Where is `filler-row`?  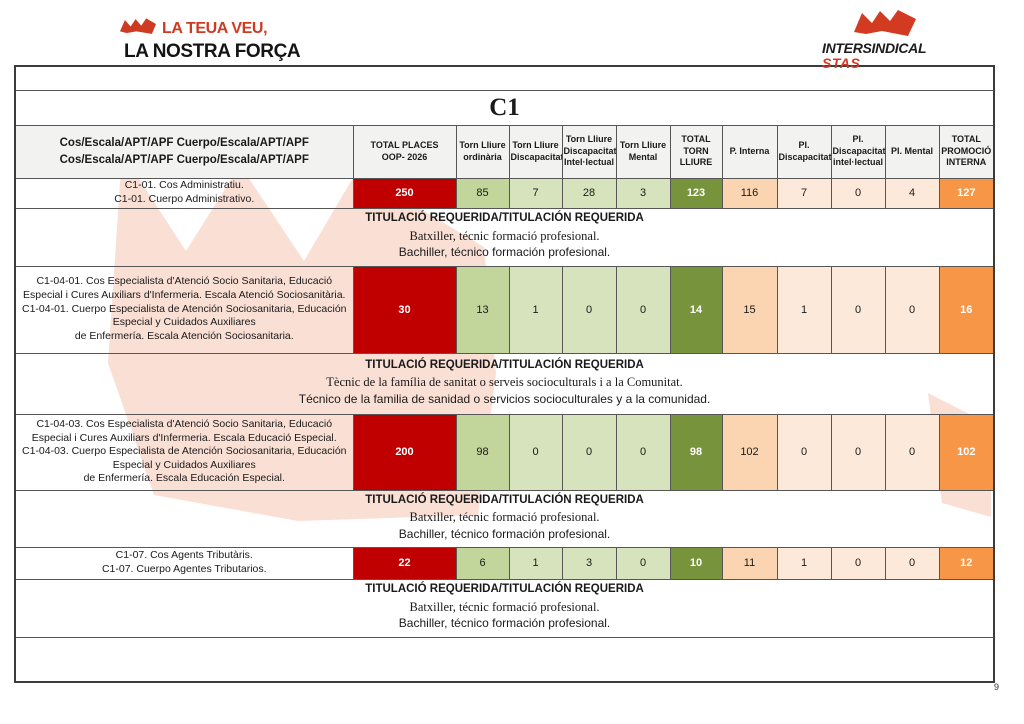 filler-row is located at coordinates (504, 659).